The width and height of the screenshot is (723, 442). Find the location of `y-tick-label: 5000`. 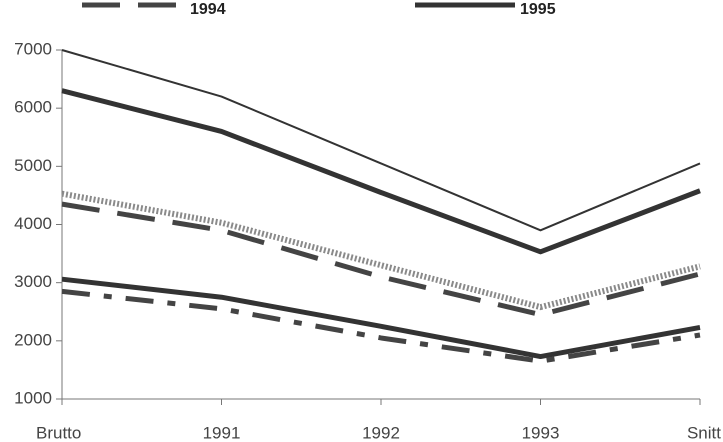

y-tick-label: 5000 is located at coordinates (33, 165).